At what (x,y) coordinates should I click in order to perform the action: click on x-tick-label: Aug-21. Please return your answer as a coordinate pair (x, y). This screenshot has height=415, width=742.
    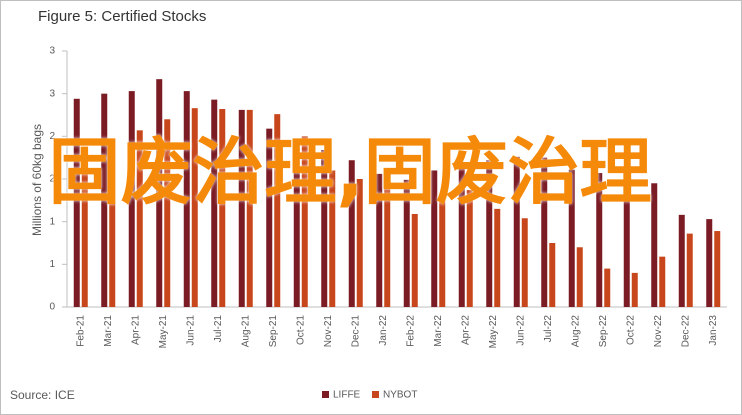
    Looking at the image, I should click on (245, 331).